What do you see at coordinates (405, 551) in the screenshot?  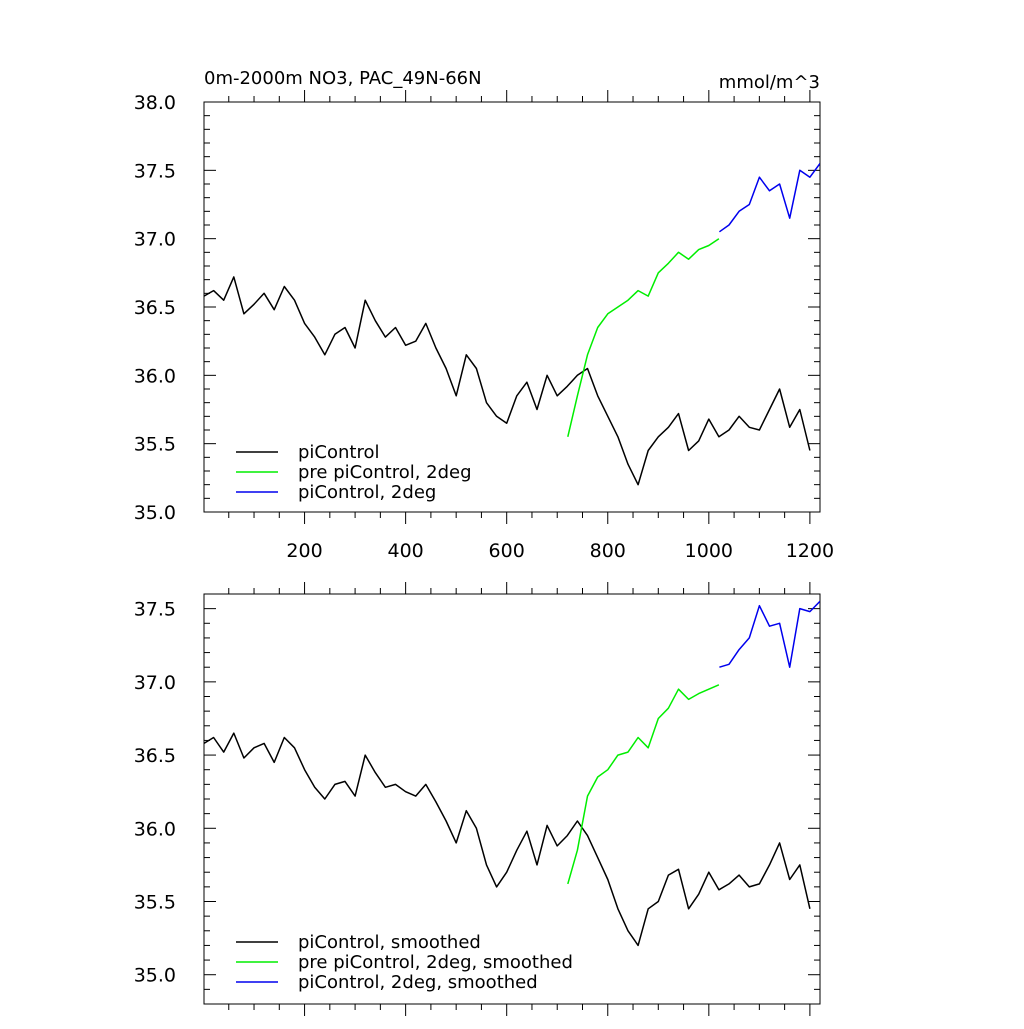 I see `x-tick-label: 400` at bounding box center [405, 551].